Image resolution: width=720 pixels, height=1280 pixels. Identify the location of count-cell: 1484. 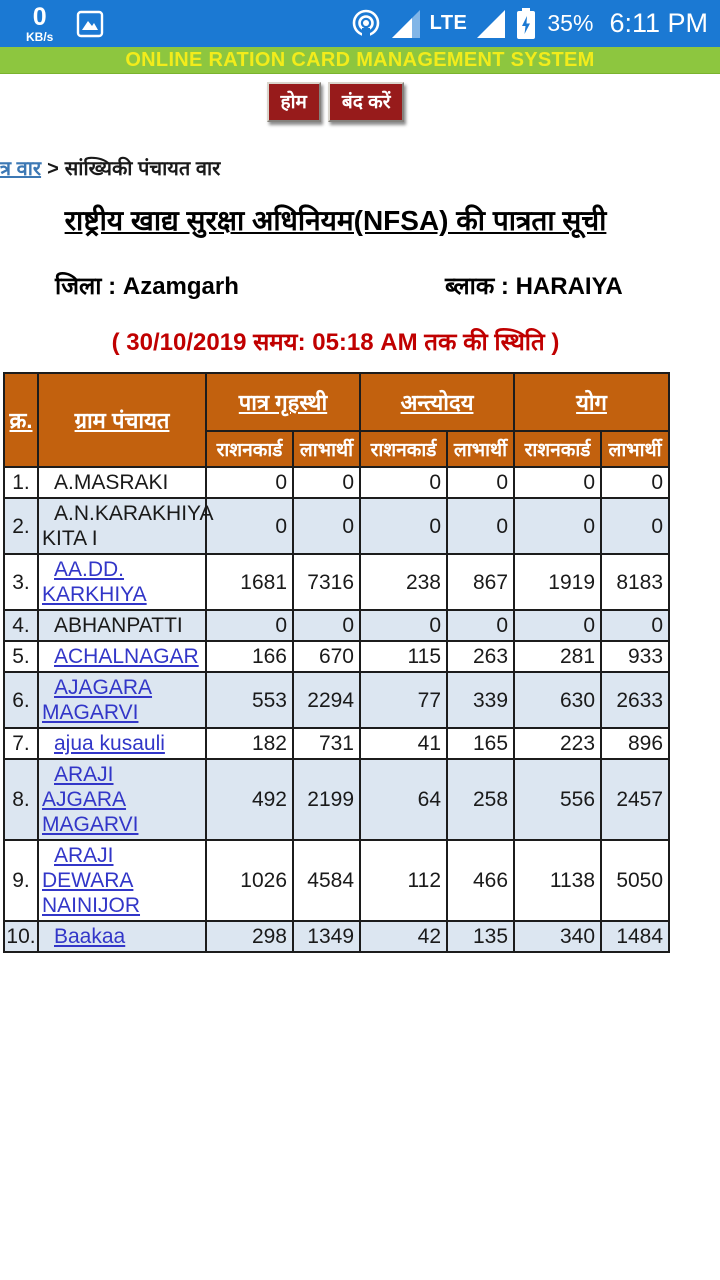
(635, 936).